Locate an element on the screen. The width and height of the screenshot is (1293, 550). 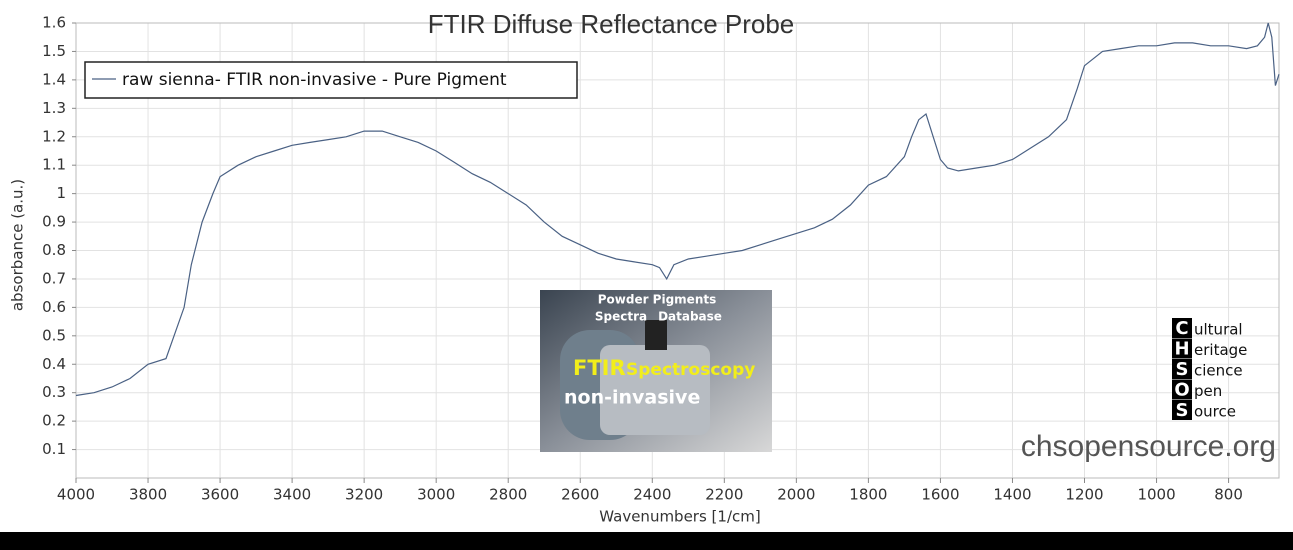
y-tick-label: 1.5 is located at coordinates (54, 51).